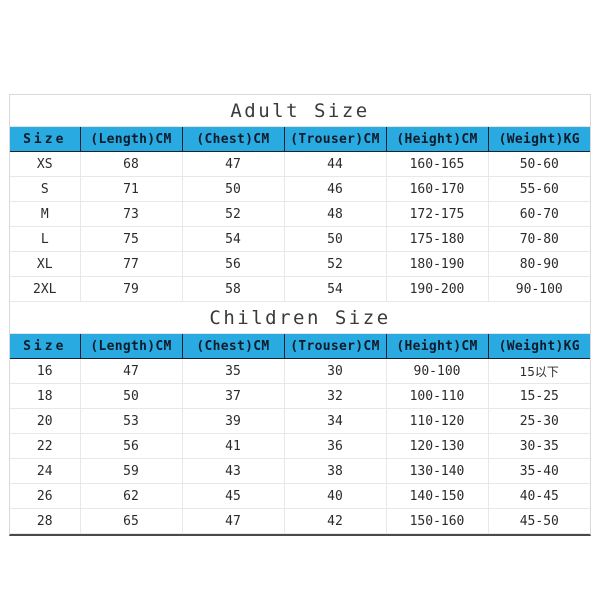 The image size is (600, 600). I want to click on section-title: Children Size, so click(300, 317).